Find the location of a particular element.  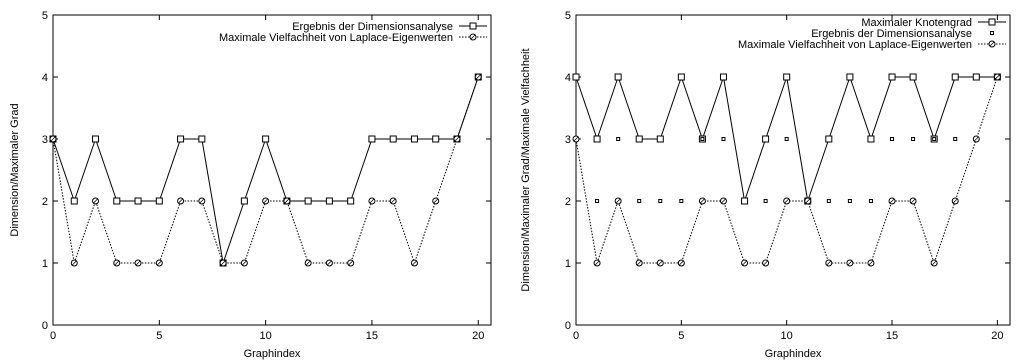

x-tick-label: 15 is located at coordinates (892, 336).